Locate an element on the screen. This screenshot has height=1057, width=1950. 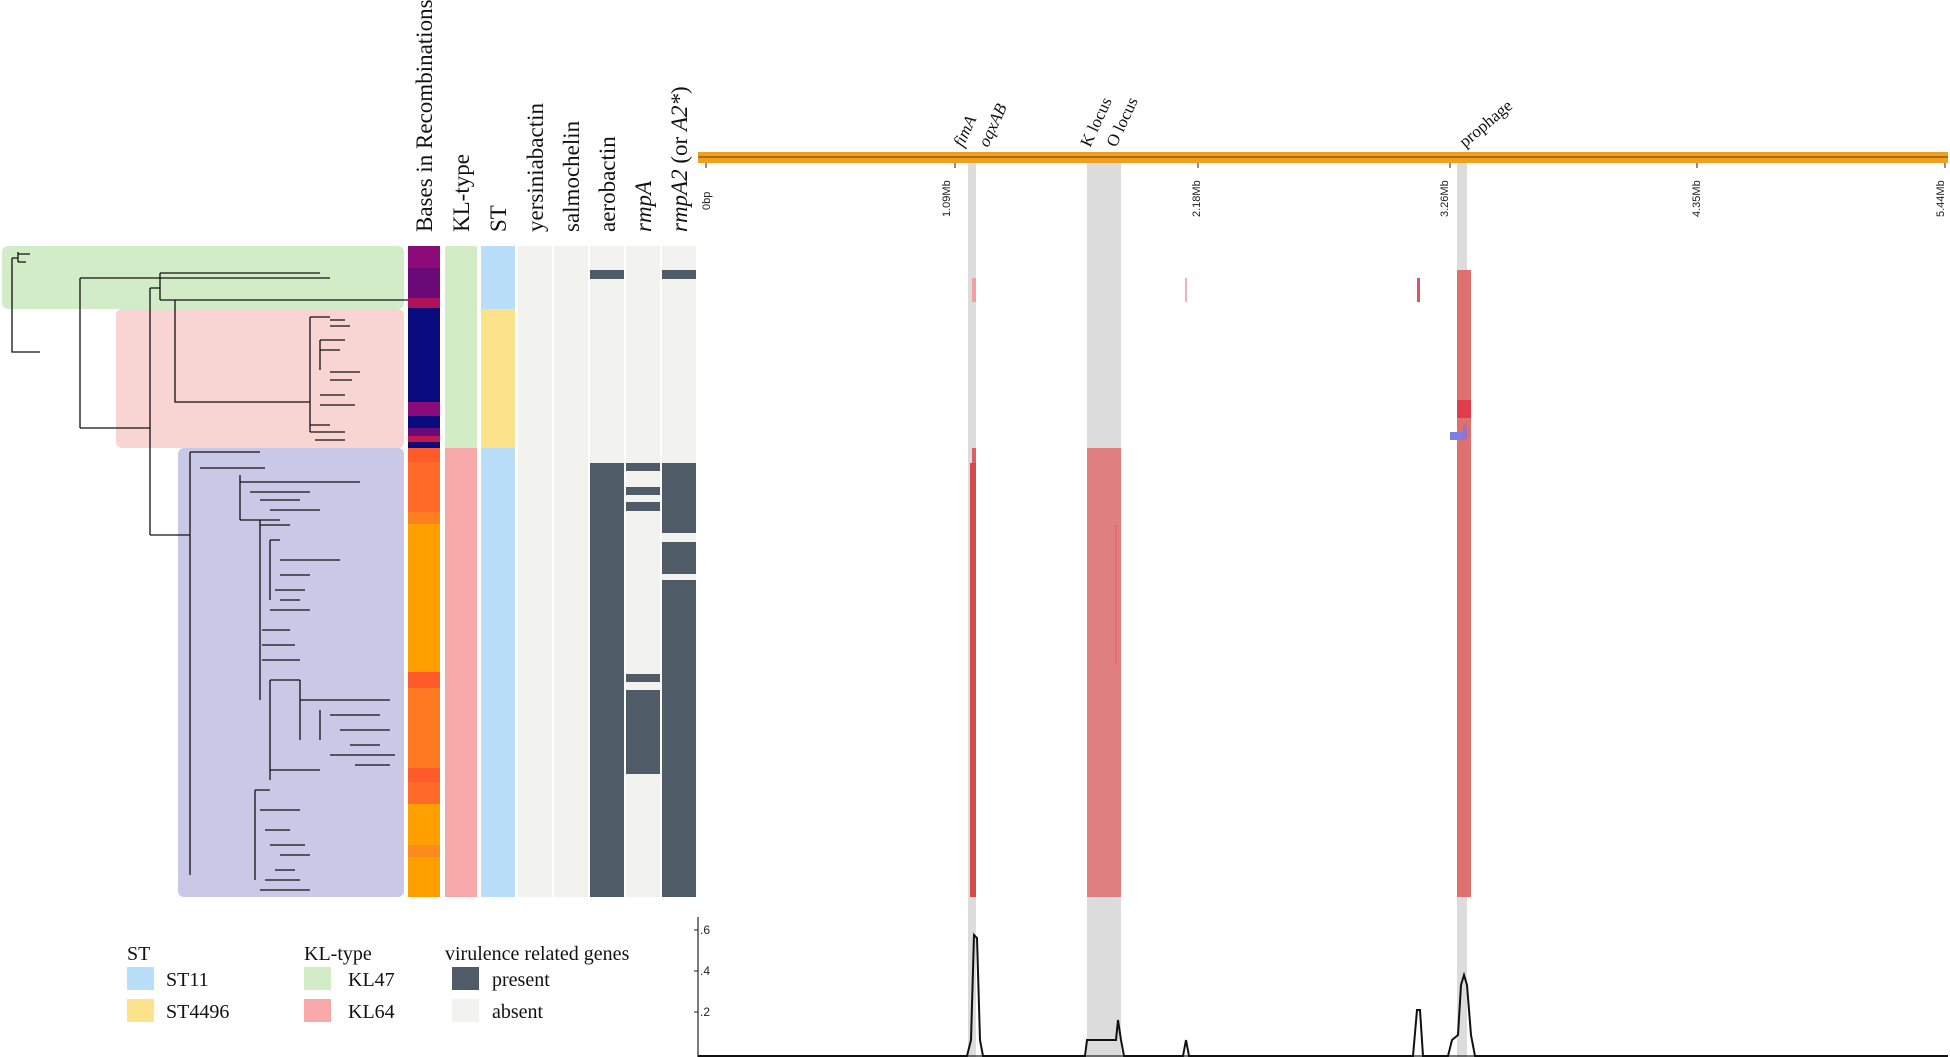
legend-absent-label: absent is located at coordinates (518, 1012).